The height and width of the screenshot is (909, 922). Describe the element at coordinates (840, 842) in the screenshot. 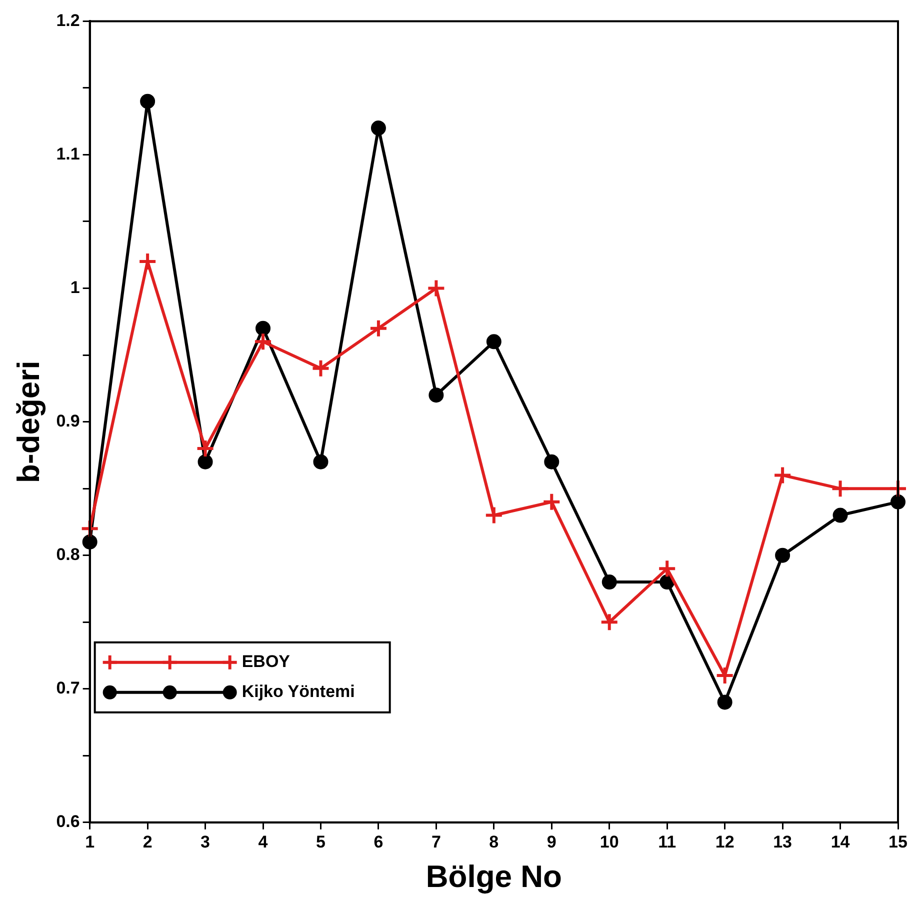

I see `x-tick-label: 14` at that location.